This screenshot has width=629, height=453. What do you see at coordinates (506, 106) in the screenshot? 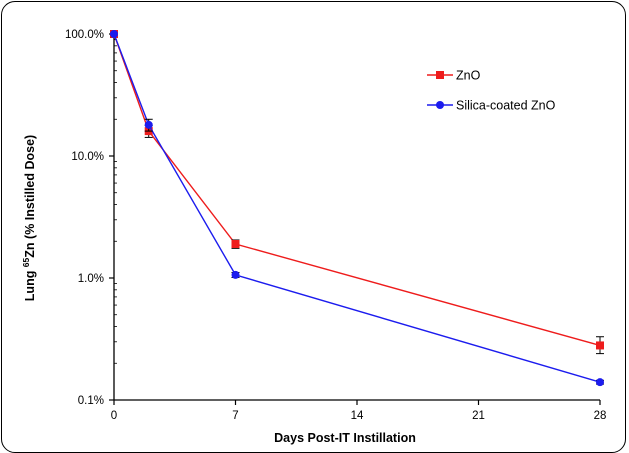
I see `legend-label: Silica-coated ZnO` at bounding box center [506, 106].